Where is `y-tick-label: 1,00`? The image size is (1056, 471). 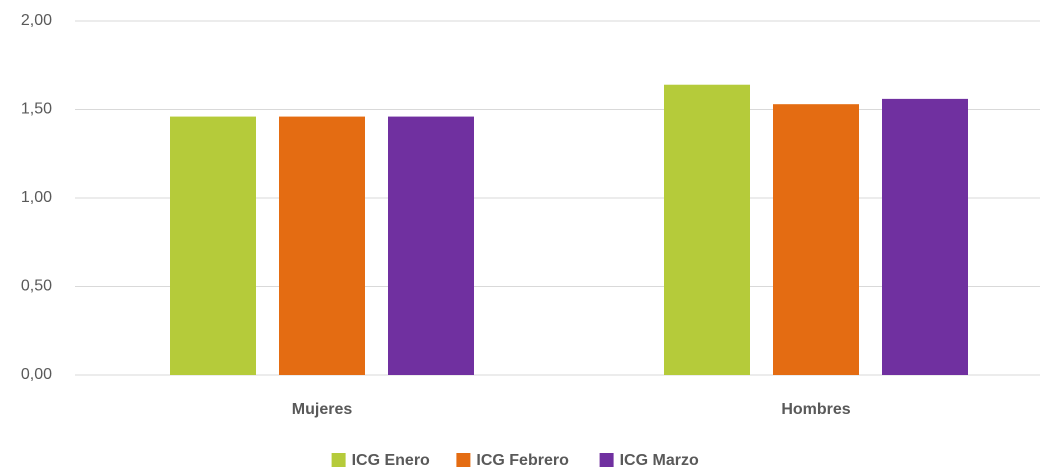 y-tick-label: 1,00 is located at coordinates (36, 197).